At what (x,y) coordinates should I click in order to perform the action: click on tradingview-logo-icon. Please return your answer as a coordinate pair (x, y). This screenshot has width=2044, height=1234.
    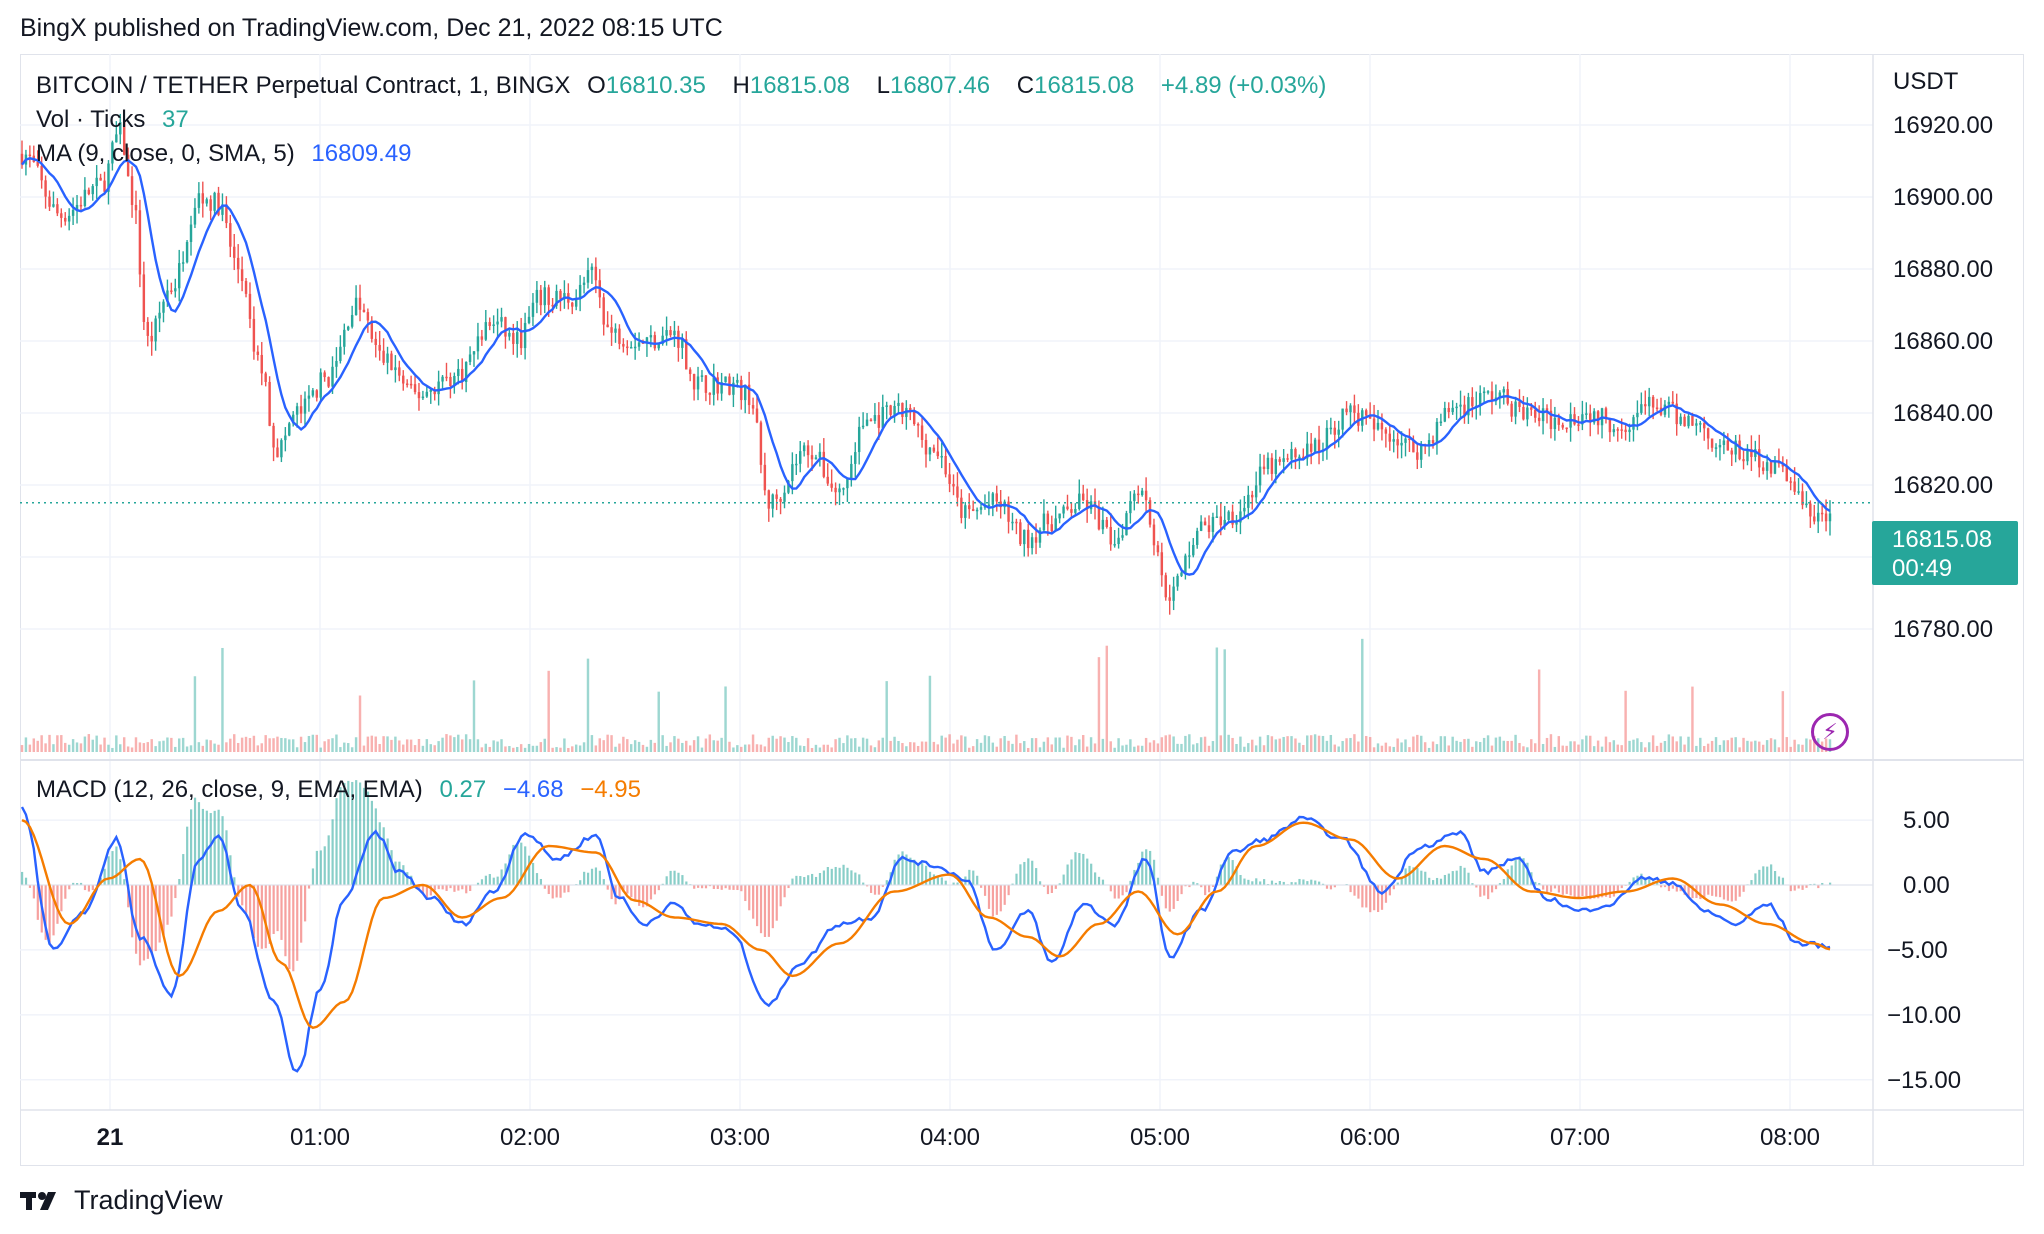
    Looking at the image, I should click on (42, 1201).